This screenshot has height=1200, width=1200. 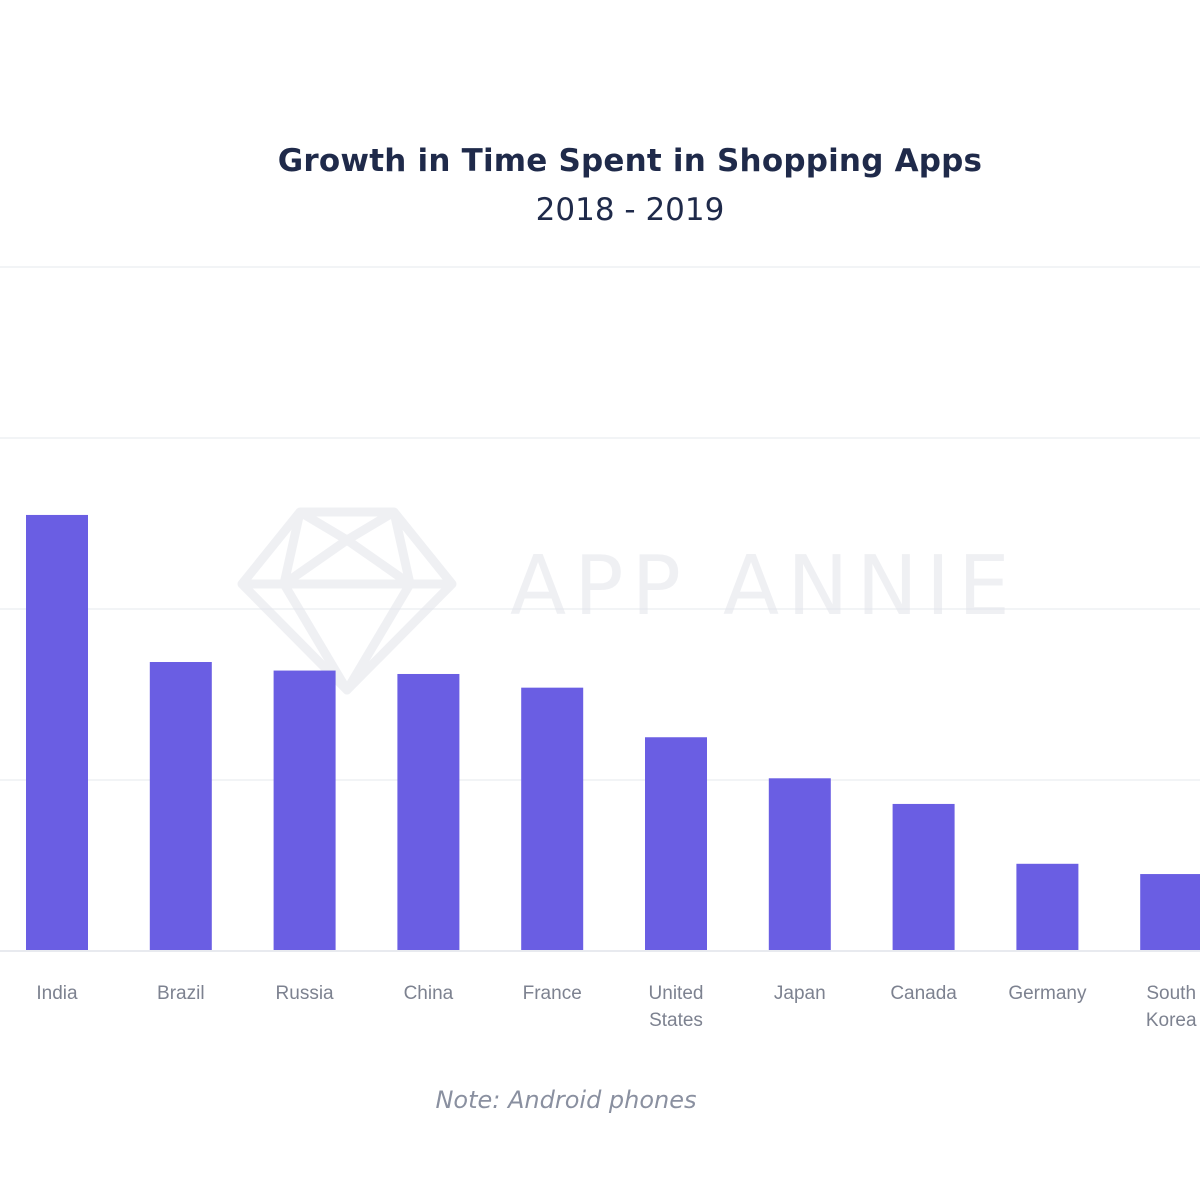 What do you see at coordinates (1171, 1007) in the screenshot?
I see `x-tick-label: South Korea` at bounding box center [1171, 1007].